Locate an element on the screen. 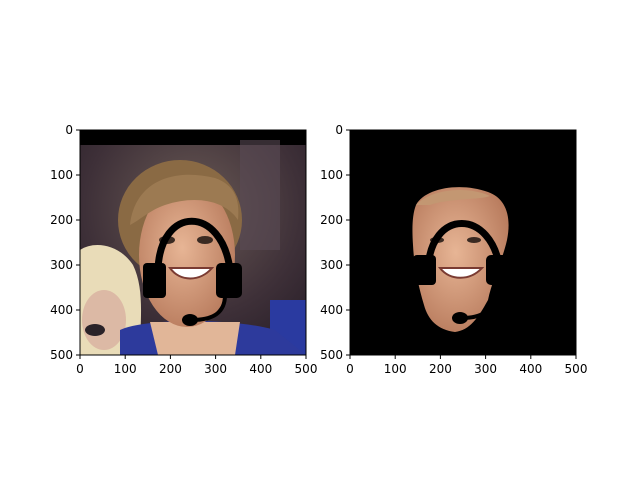 This screenshot has width=640, height=480. left-x-ticks: 0 100 200 300 400 500 is located at coordinates (196, 365).